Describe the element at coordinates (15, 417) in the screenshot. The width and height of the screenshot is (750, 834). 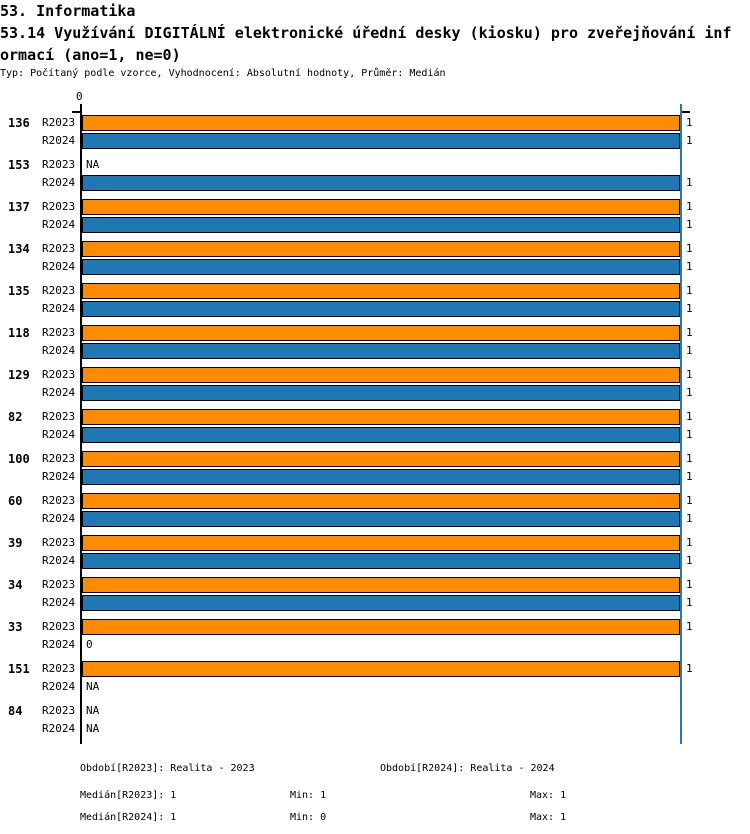
I see `group-label: 82` at that location.